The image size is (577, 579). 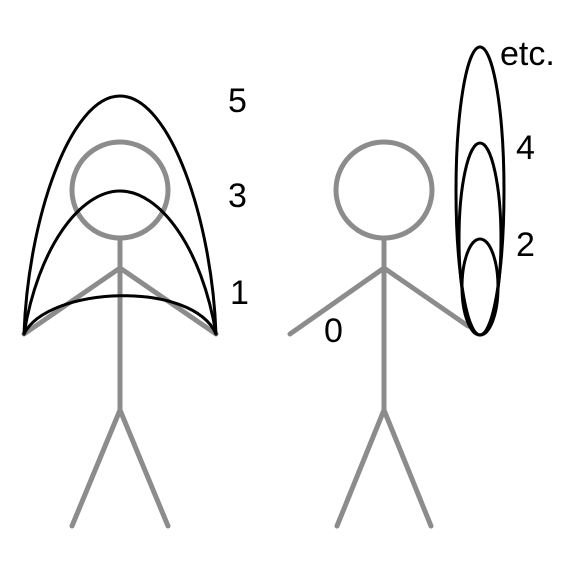 What do you see at coordinates (237, 101) in the screenshot?
I see `label-five: 5` at bounding box center [237, 101].